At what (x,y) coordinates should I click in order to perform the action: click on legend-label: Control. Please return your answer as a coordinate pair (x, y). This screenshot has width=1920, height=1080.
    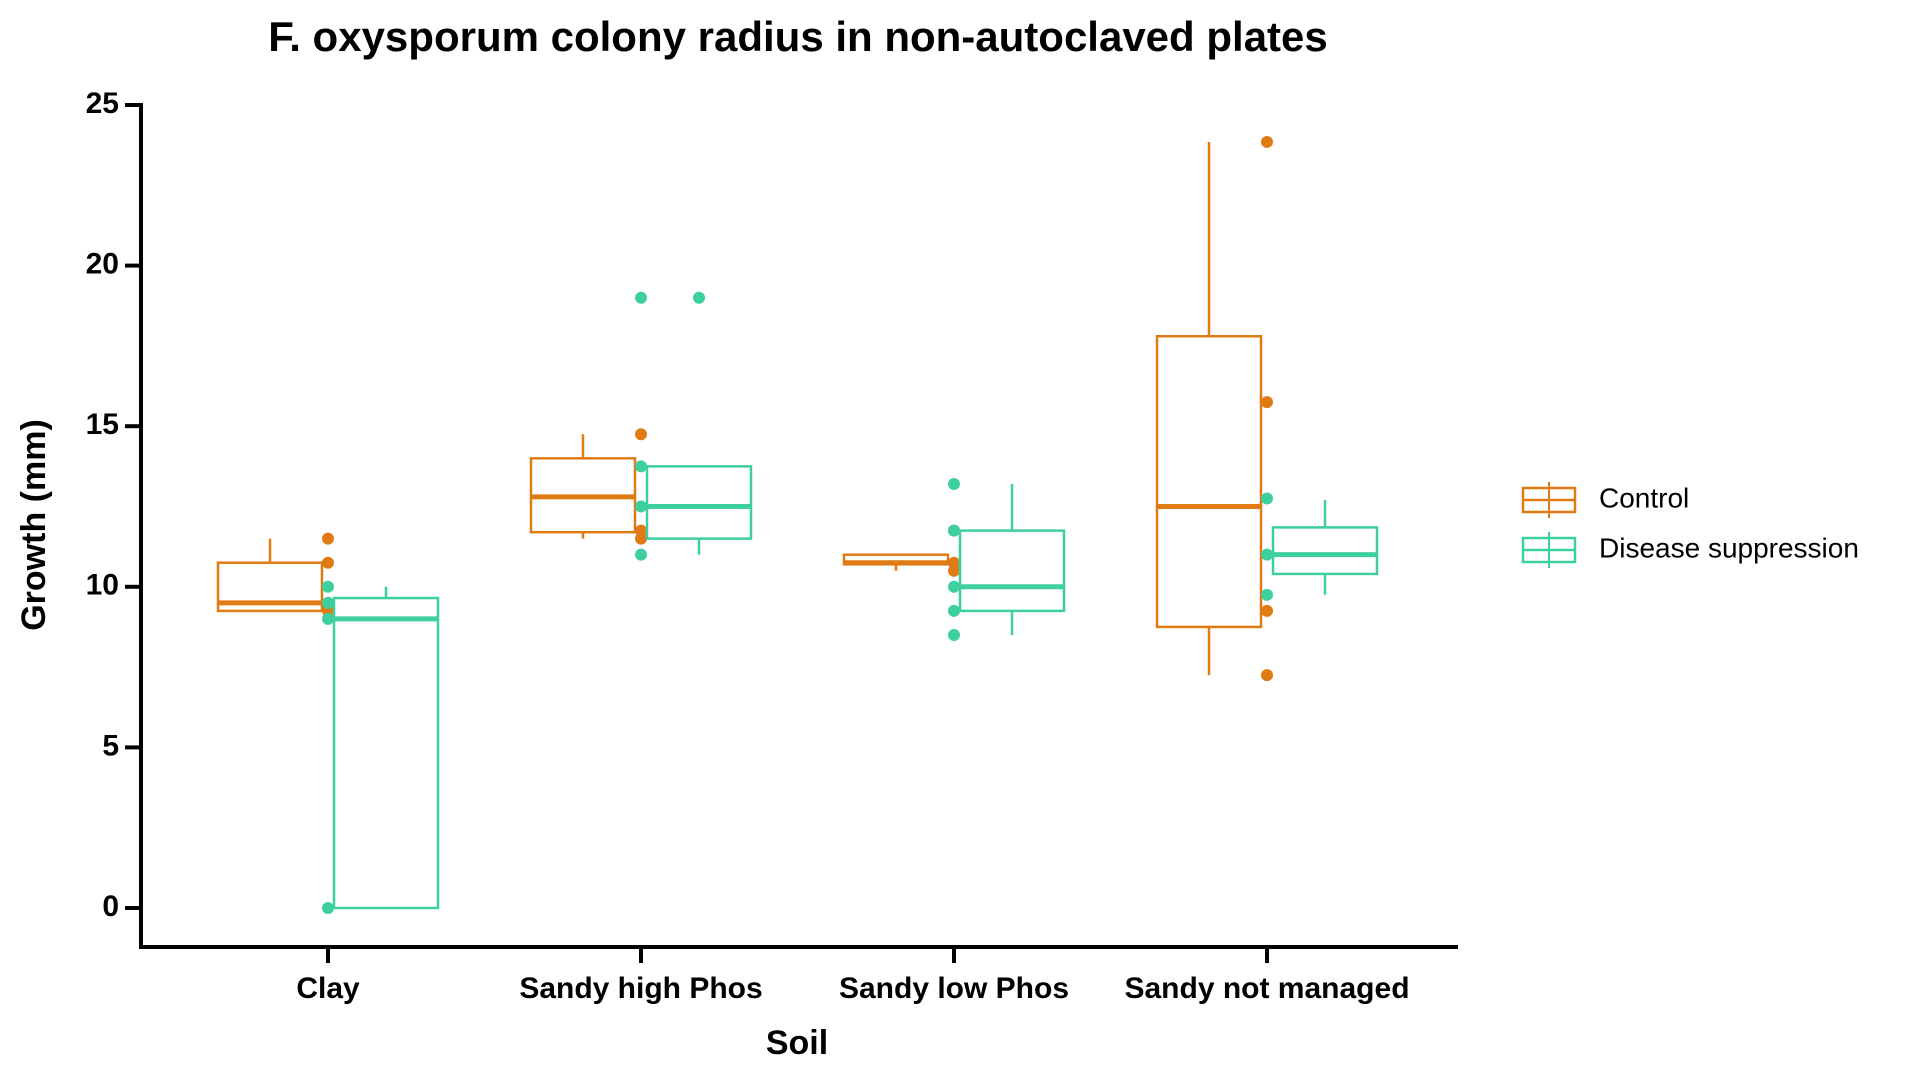
    Looking at the image, I should click on (1644, 497).